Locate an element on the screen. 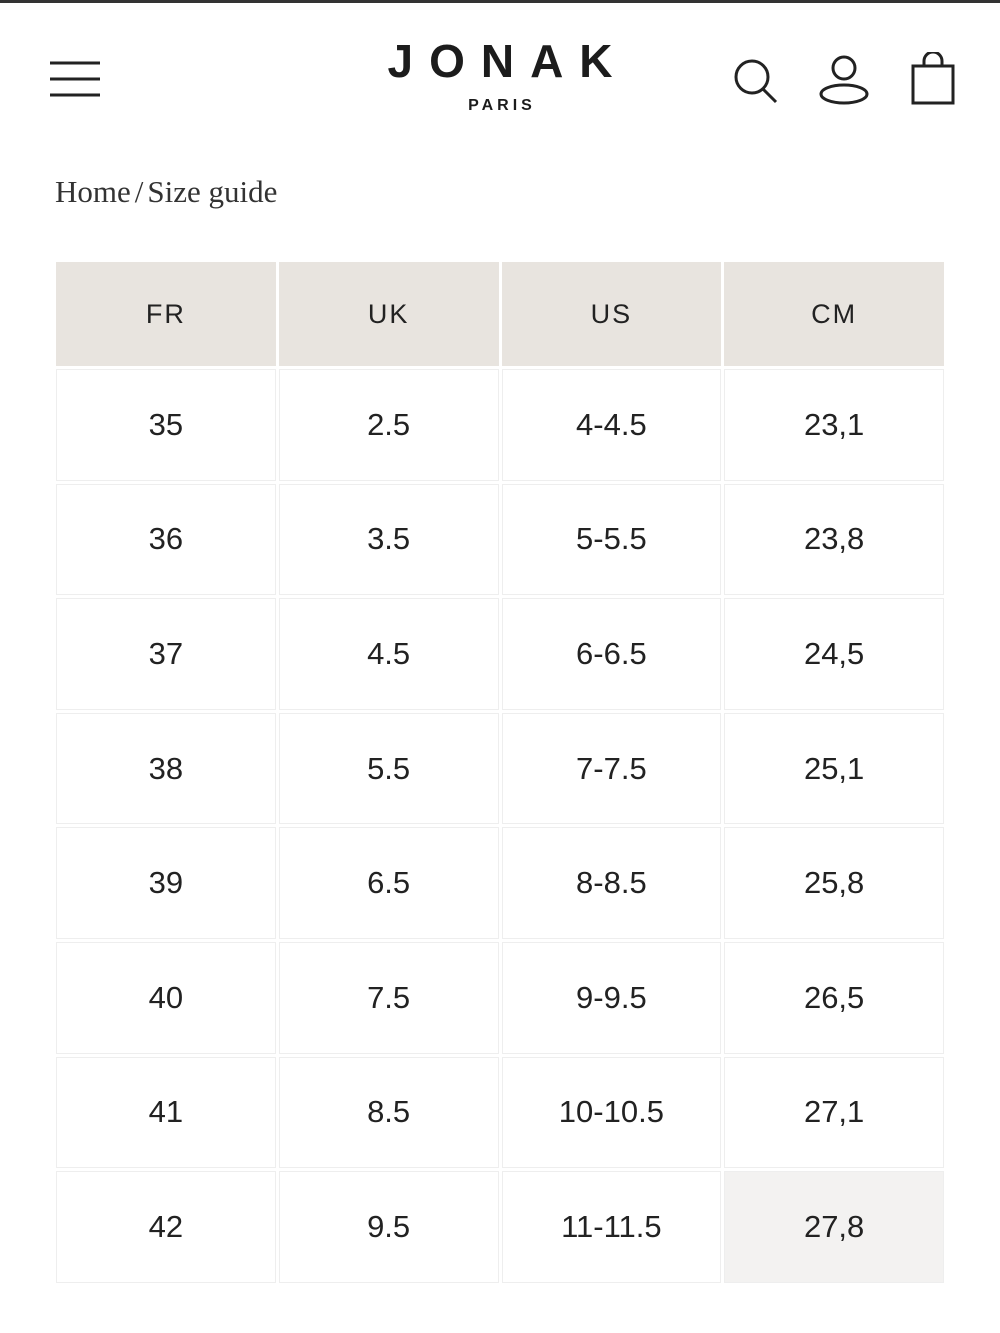 The image size is (1000, 1333). table-cell: 36 is located at coordinates (166, 539).